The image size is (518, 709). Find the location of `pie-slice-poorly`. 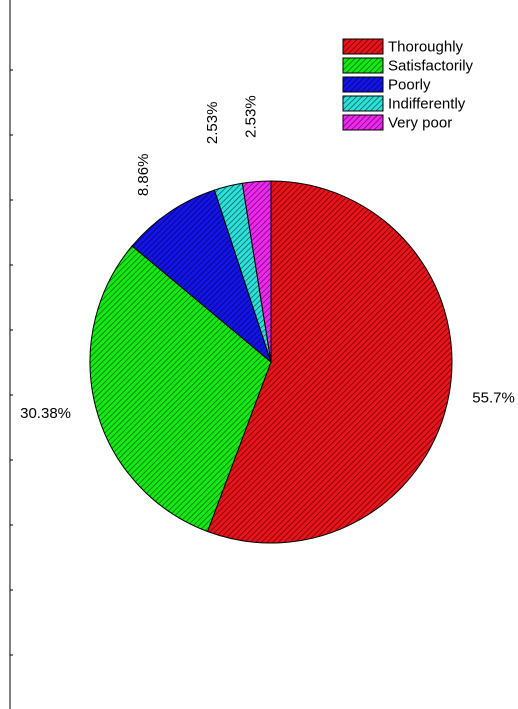

pie-slice-poorly is located at coordinates (202, 276).